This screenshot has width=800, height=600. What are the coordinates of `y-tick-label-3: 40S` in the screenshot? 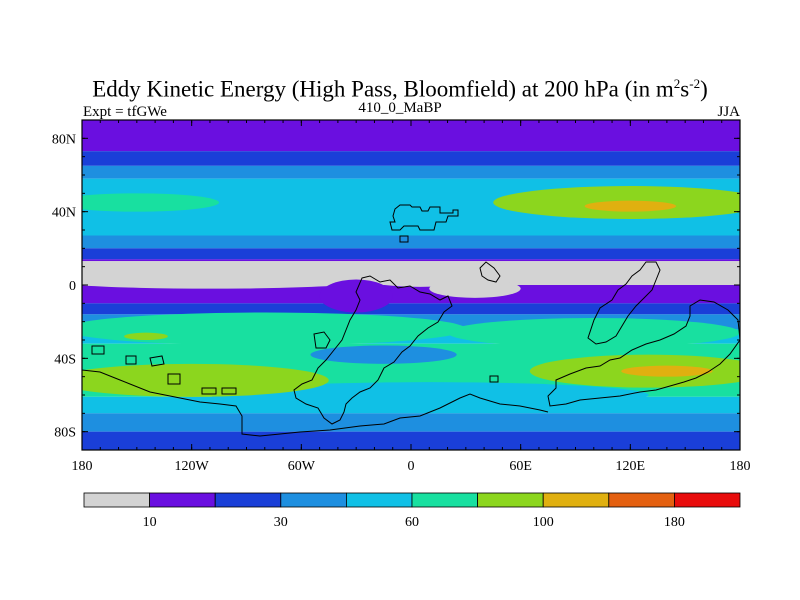 It's located at (65, 359).